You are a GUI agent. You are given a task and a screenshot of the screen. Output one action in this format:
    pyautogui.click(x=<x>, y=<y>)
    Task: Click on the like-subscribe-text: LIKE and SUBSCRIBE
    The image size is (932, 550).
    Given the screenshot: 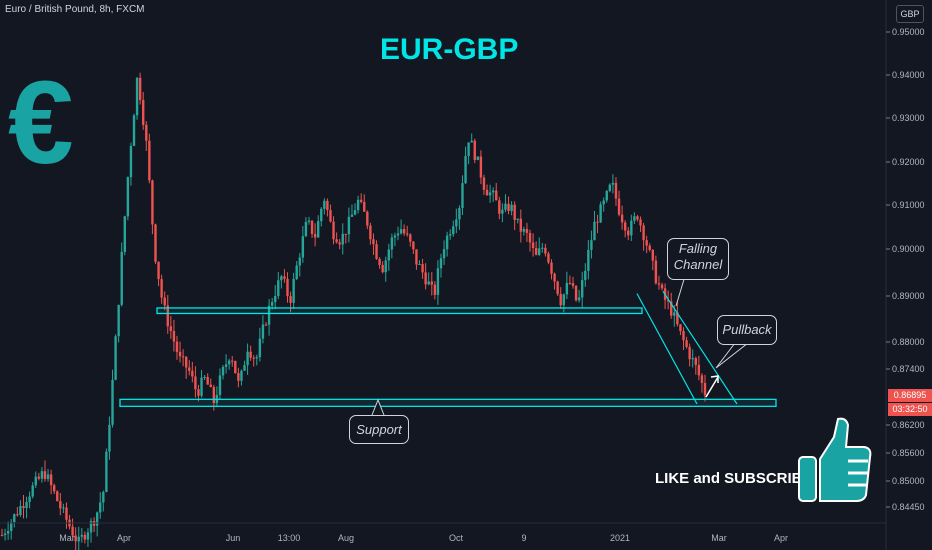 What is the action you would take?
    pyautogui.click(x=734, y=478)
    